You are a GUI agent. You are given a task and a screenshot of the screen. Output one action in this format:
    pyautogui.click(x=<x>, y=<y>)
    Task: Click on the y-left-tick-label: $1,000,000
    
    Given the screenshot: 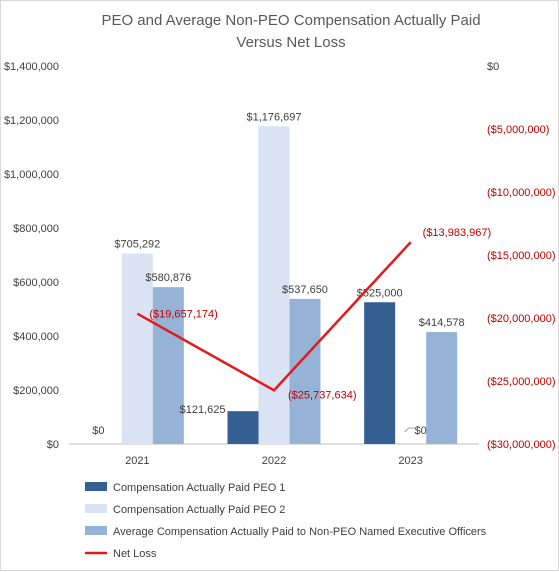 What is the action you would take?
    pyautogui.click(x=31, y=175)
    